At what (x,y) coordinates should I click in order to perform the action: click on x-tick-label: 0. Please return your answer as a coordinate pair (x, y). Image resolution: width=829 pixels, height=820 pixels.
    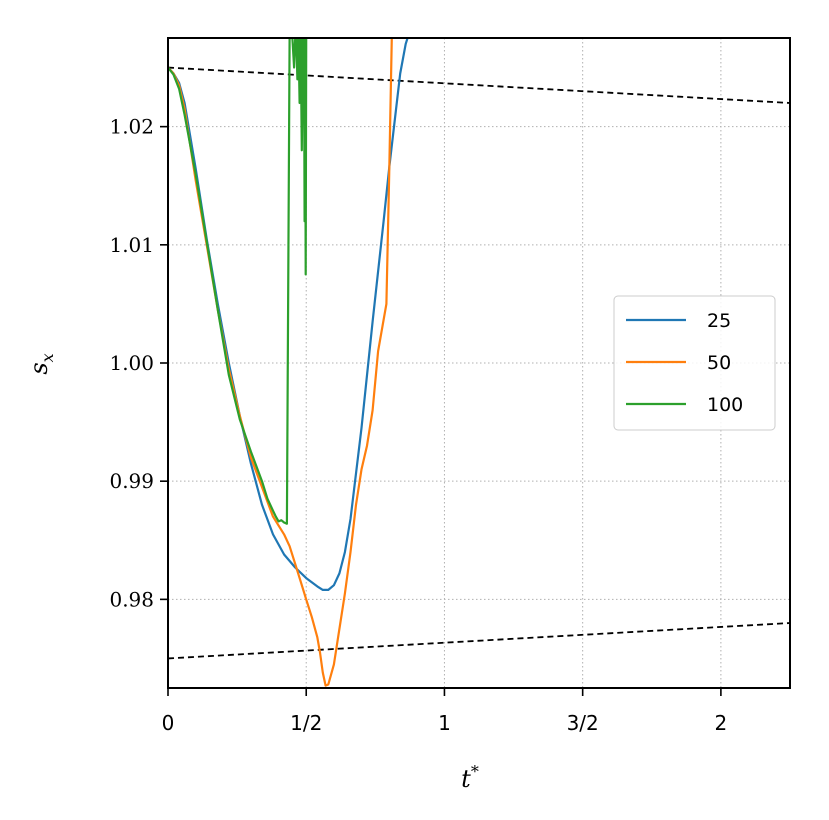
    Looking at the image, I should click on (168, 723).